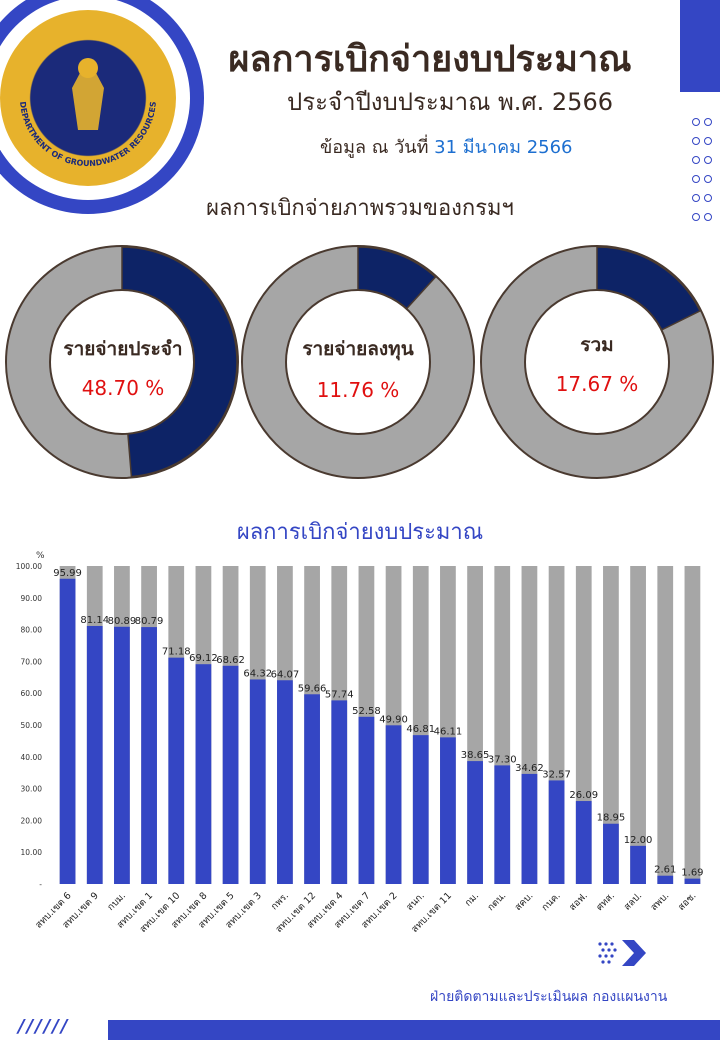 The width and height of the screenshot is (720, 1040). I want to click on x-tick-label: กตน., so click(496, 901).